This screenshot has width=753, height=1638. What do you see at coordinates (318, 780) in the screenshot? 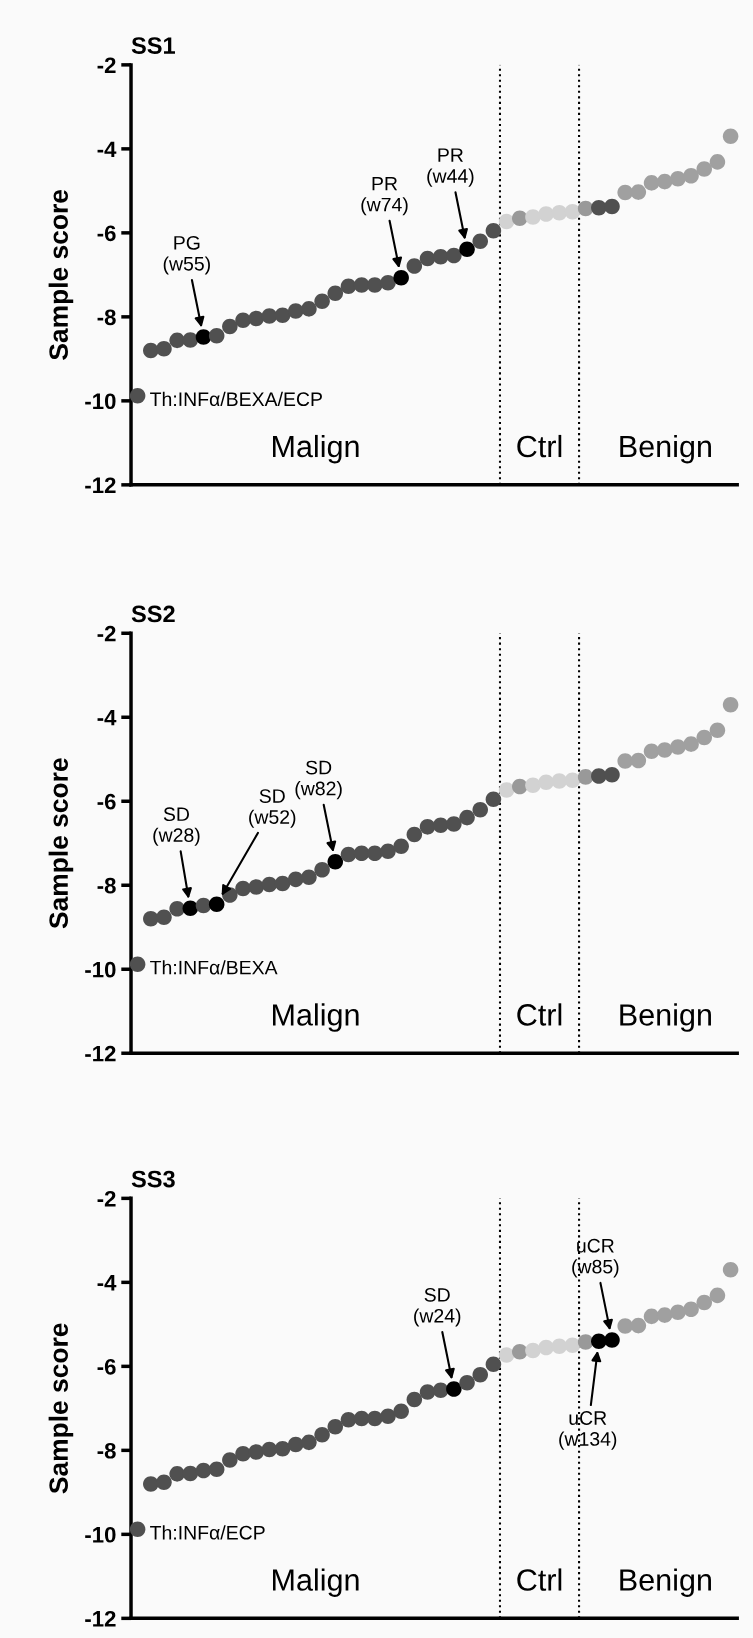
I see `annotation: SD (w82)` at bounding box center [318, 780].